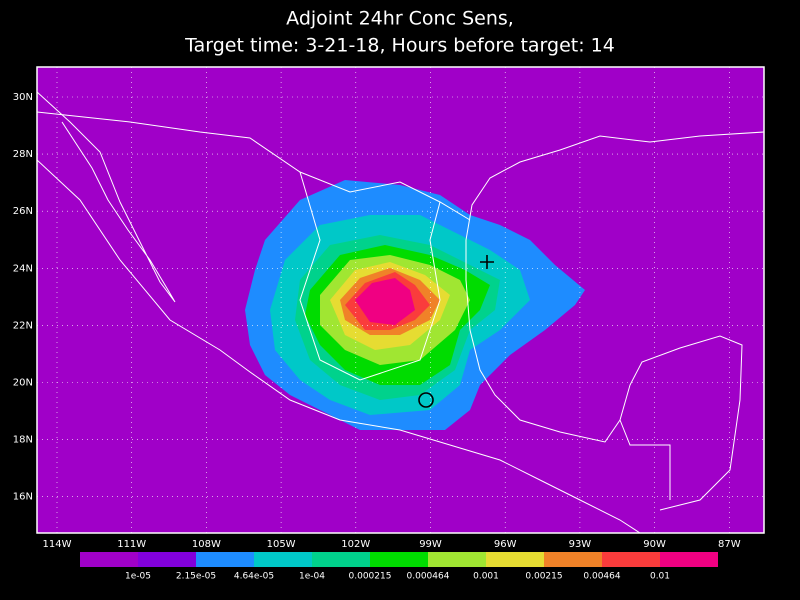 The height and width of the screenshot is (600, 800). I want to click on colorbar-label: 1e-04, so click(312, 577).